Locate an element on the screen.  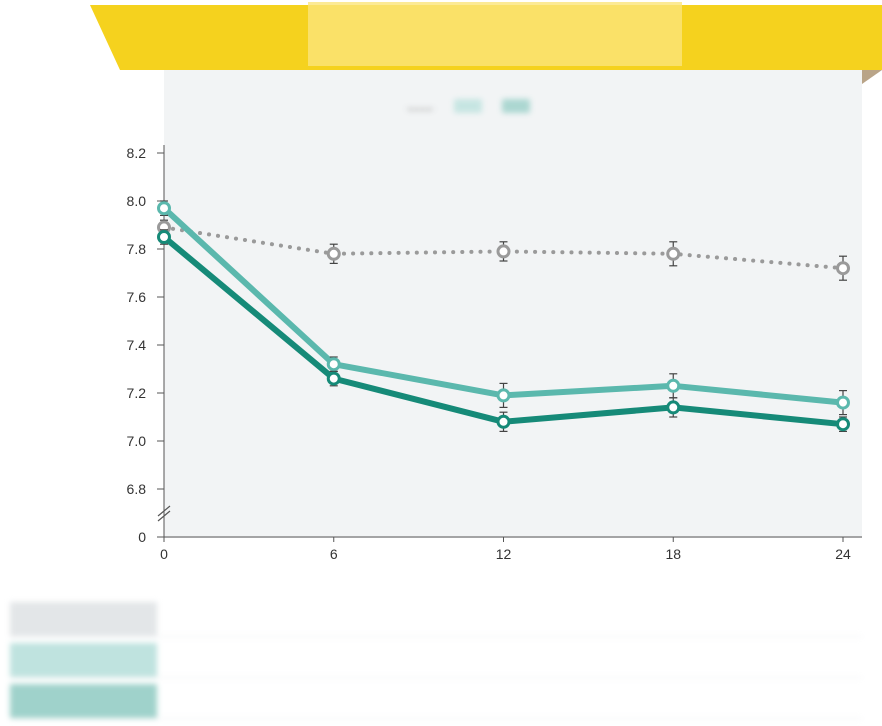
x-tick-label: 18 is located at coordinates (673, 554).